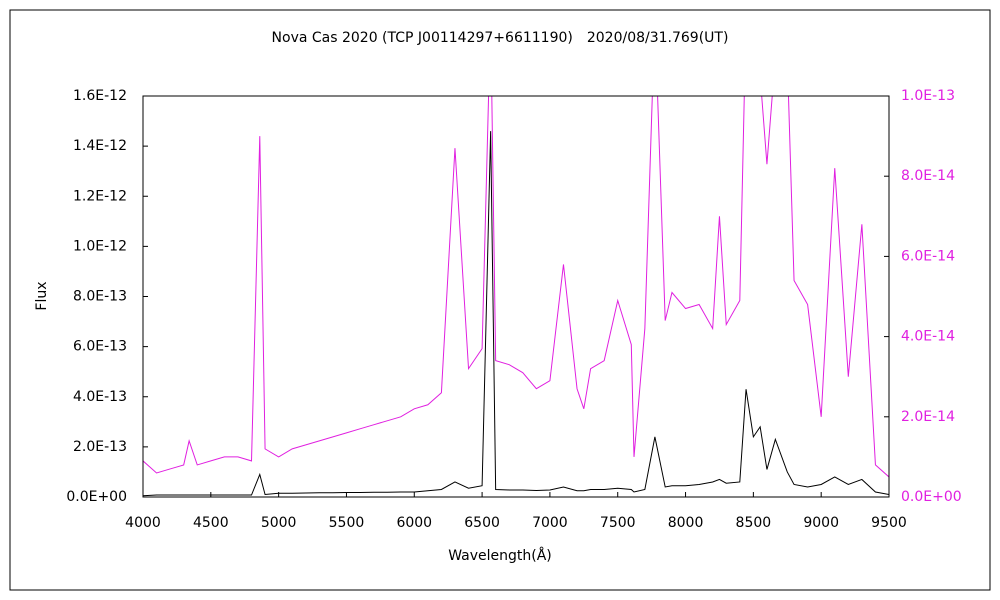  Describe the element at coordinates (42, 295) in the screenshot. I see `y-axis-label: Flux` at that location.